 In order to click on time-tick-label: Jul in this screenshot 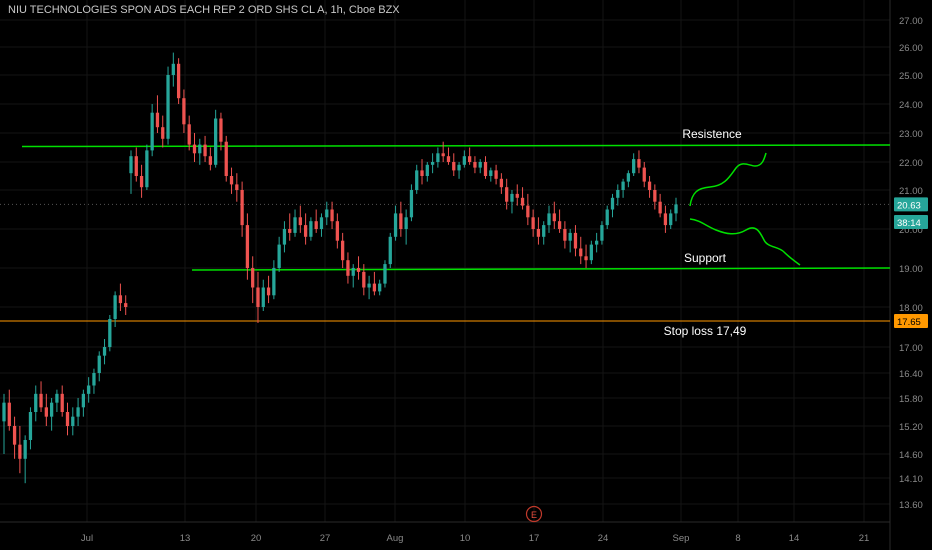, I will do `click(87, 538)`.